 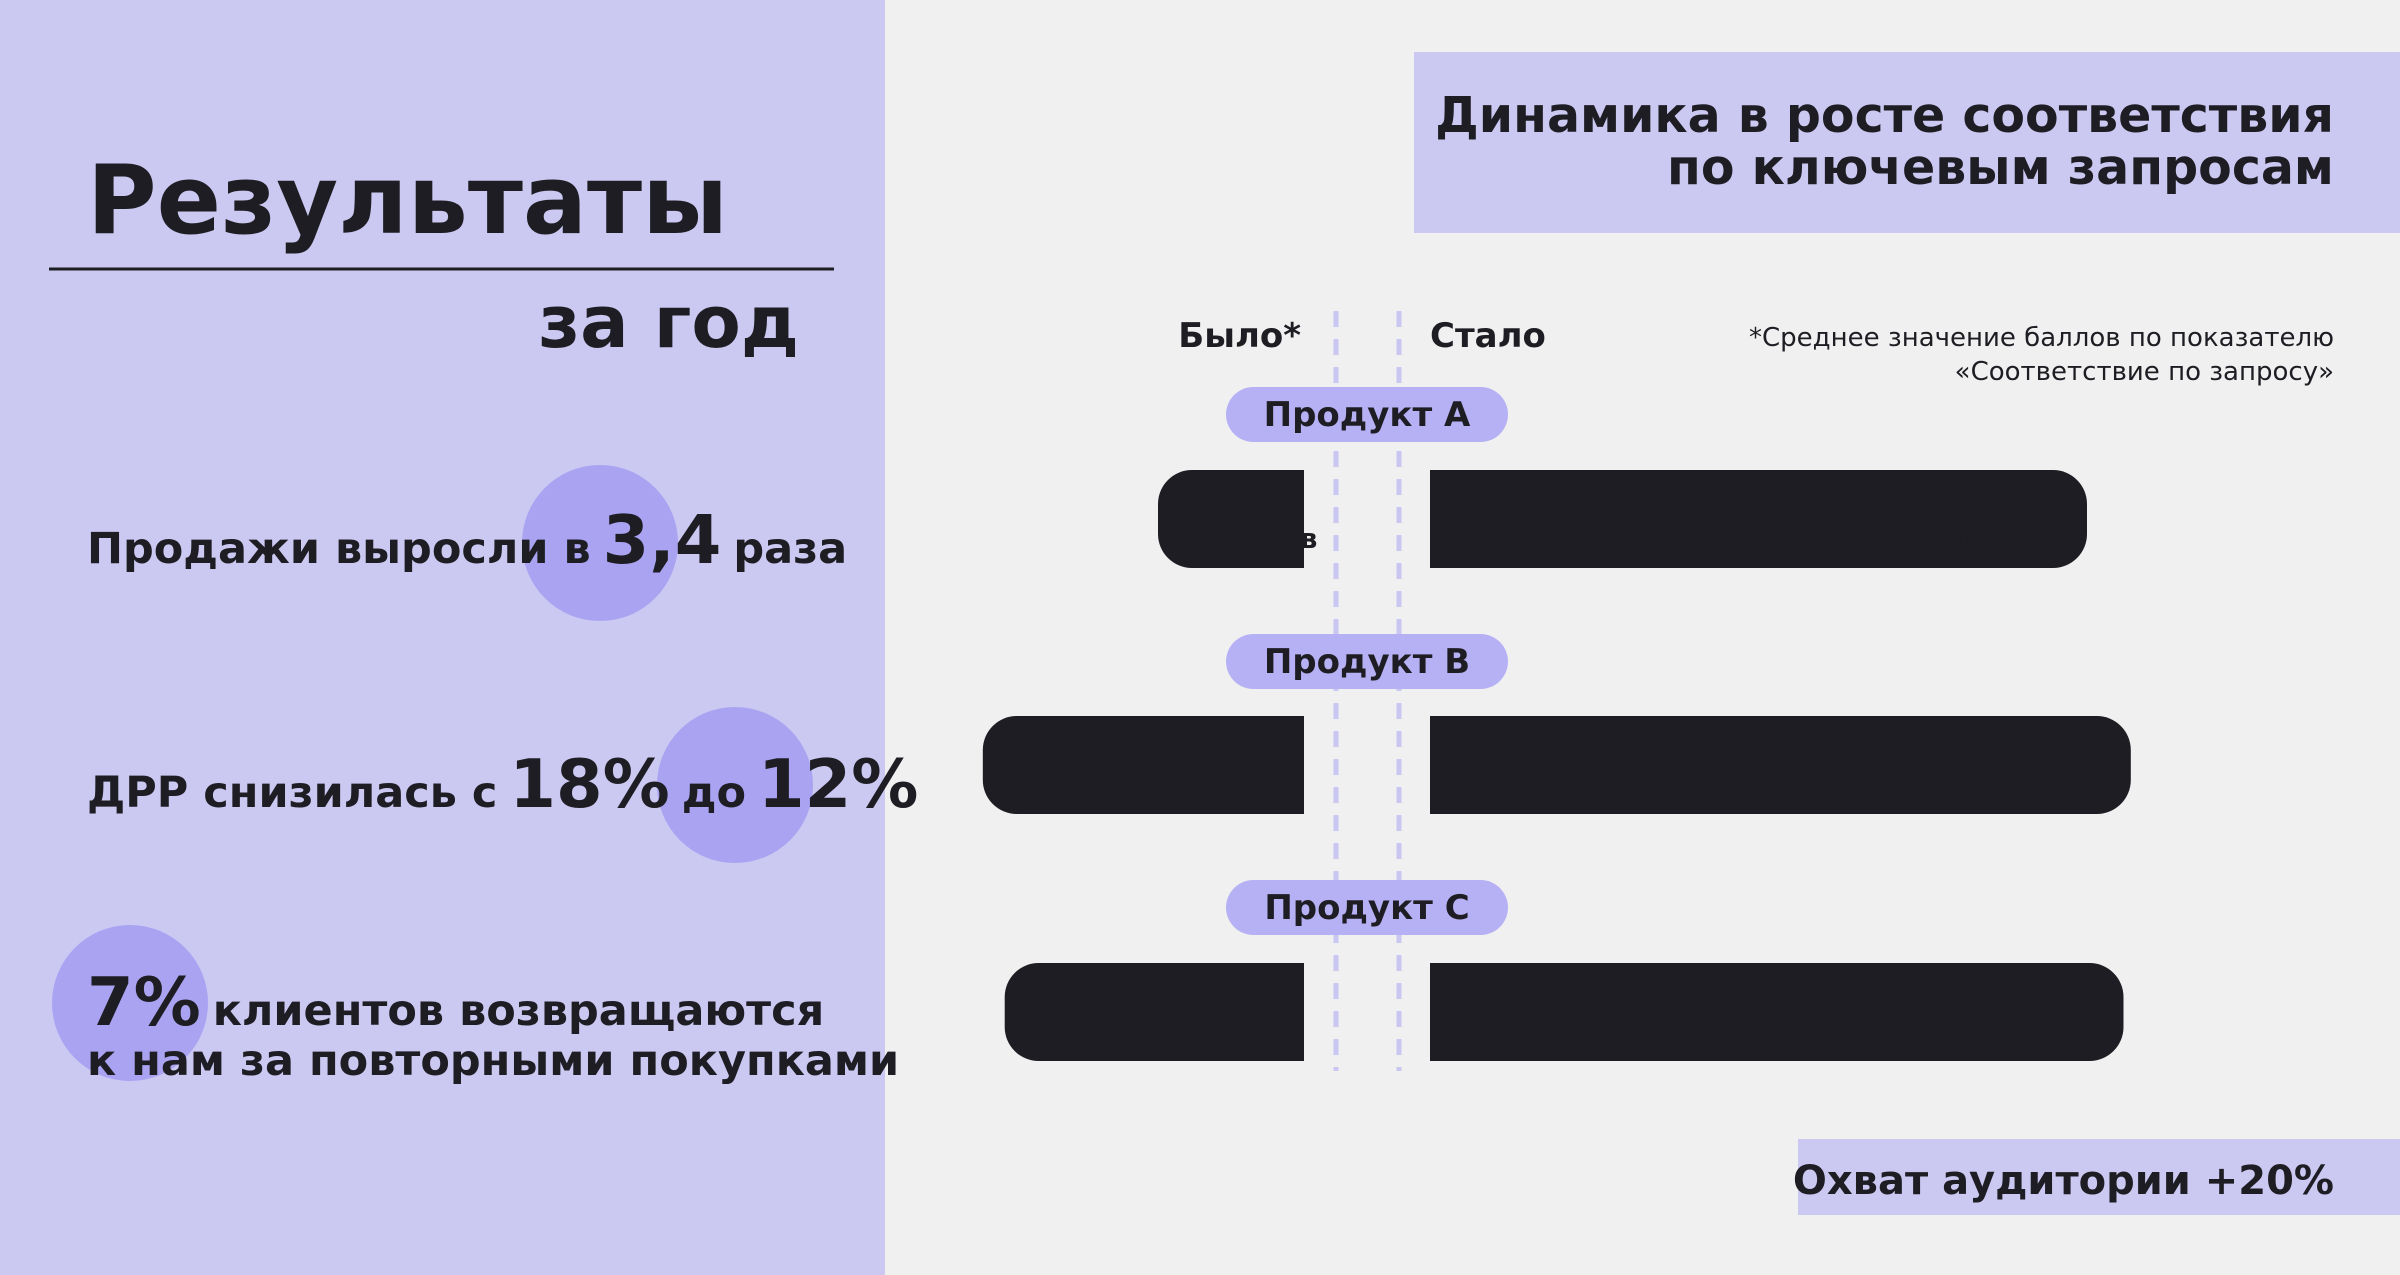 I want to click on category-label: Продукт A, so click(x=1367, y=415).